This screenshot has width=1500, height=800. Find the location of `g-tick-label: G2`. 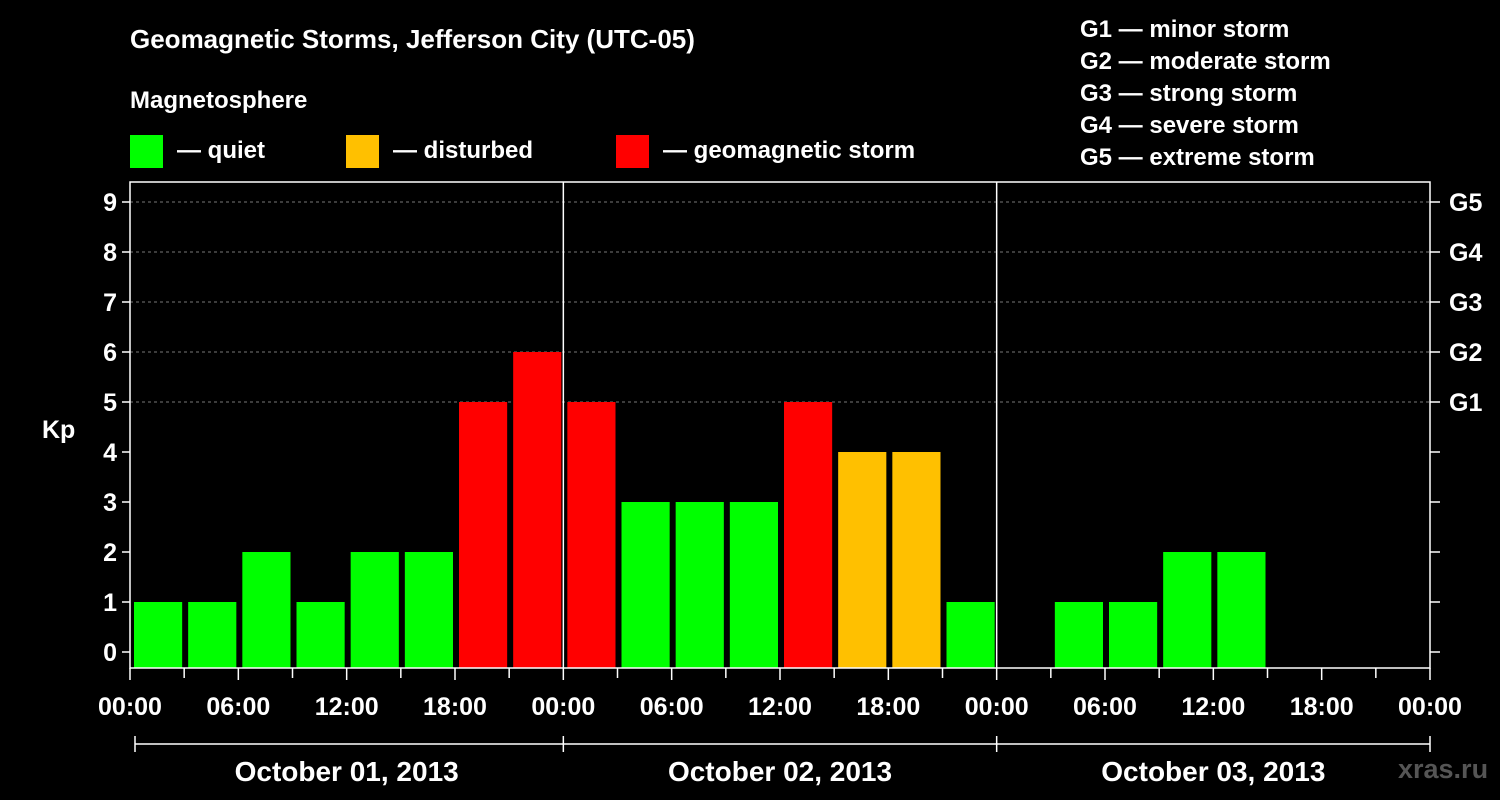

g-tick-label: G2 is located at coordinates (1465, 353).